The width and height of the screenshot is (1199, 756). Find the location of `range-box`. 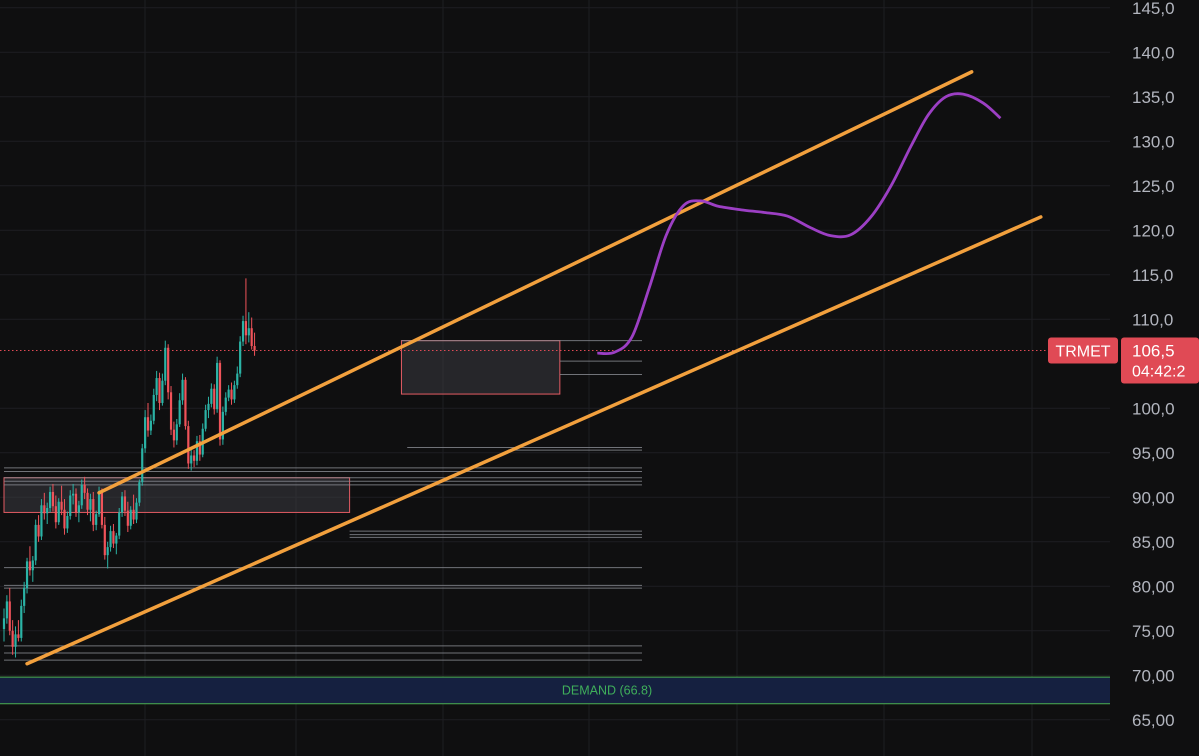

range-box is located at coordinates (480, 367).